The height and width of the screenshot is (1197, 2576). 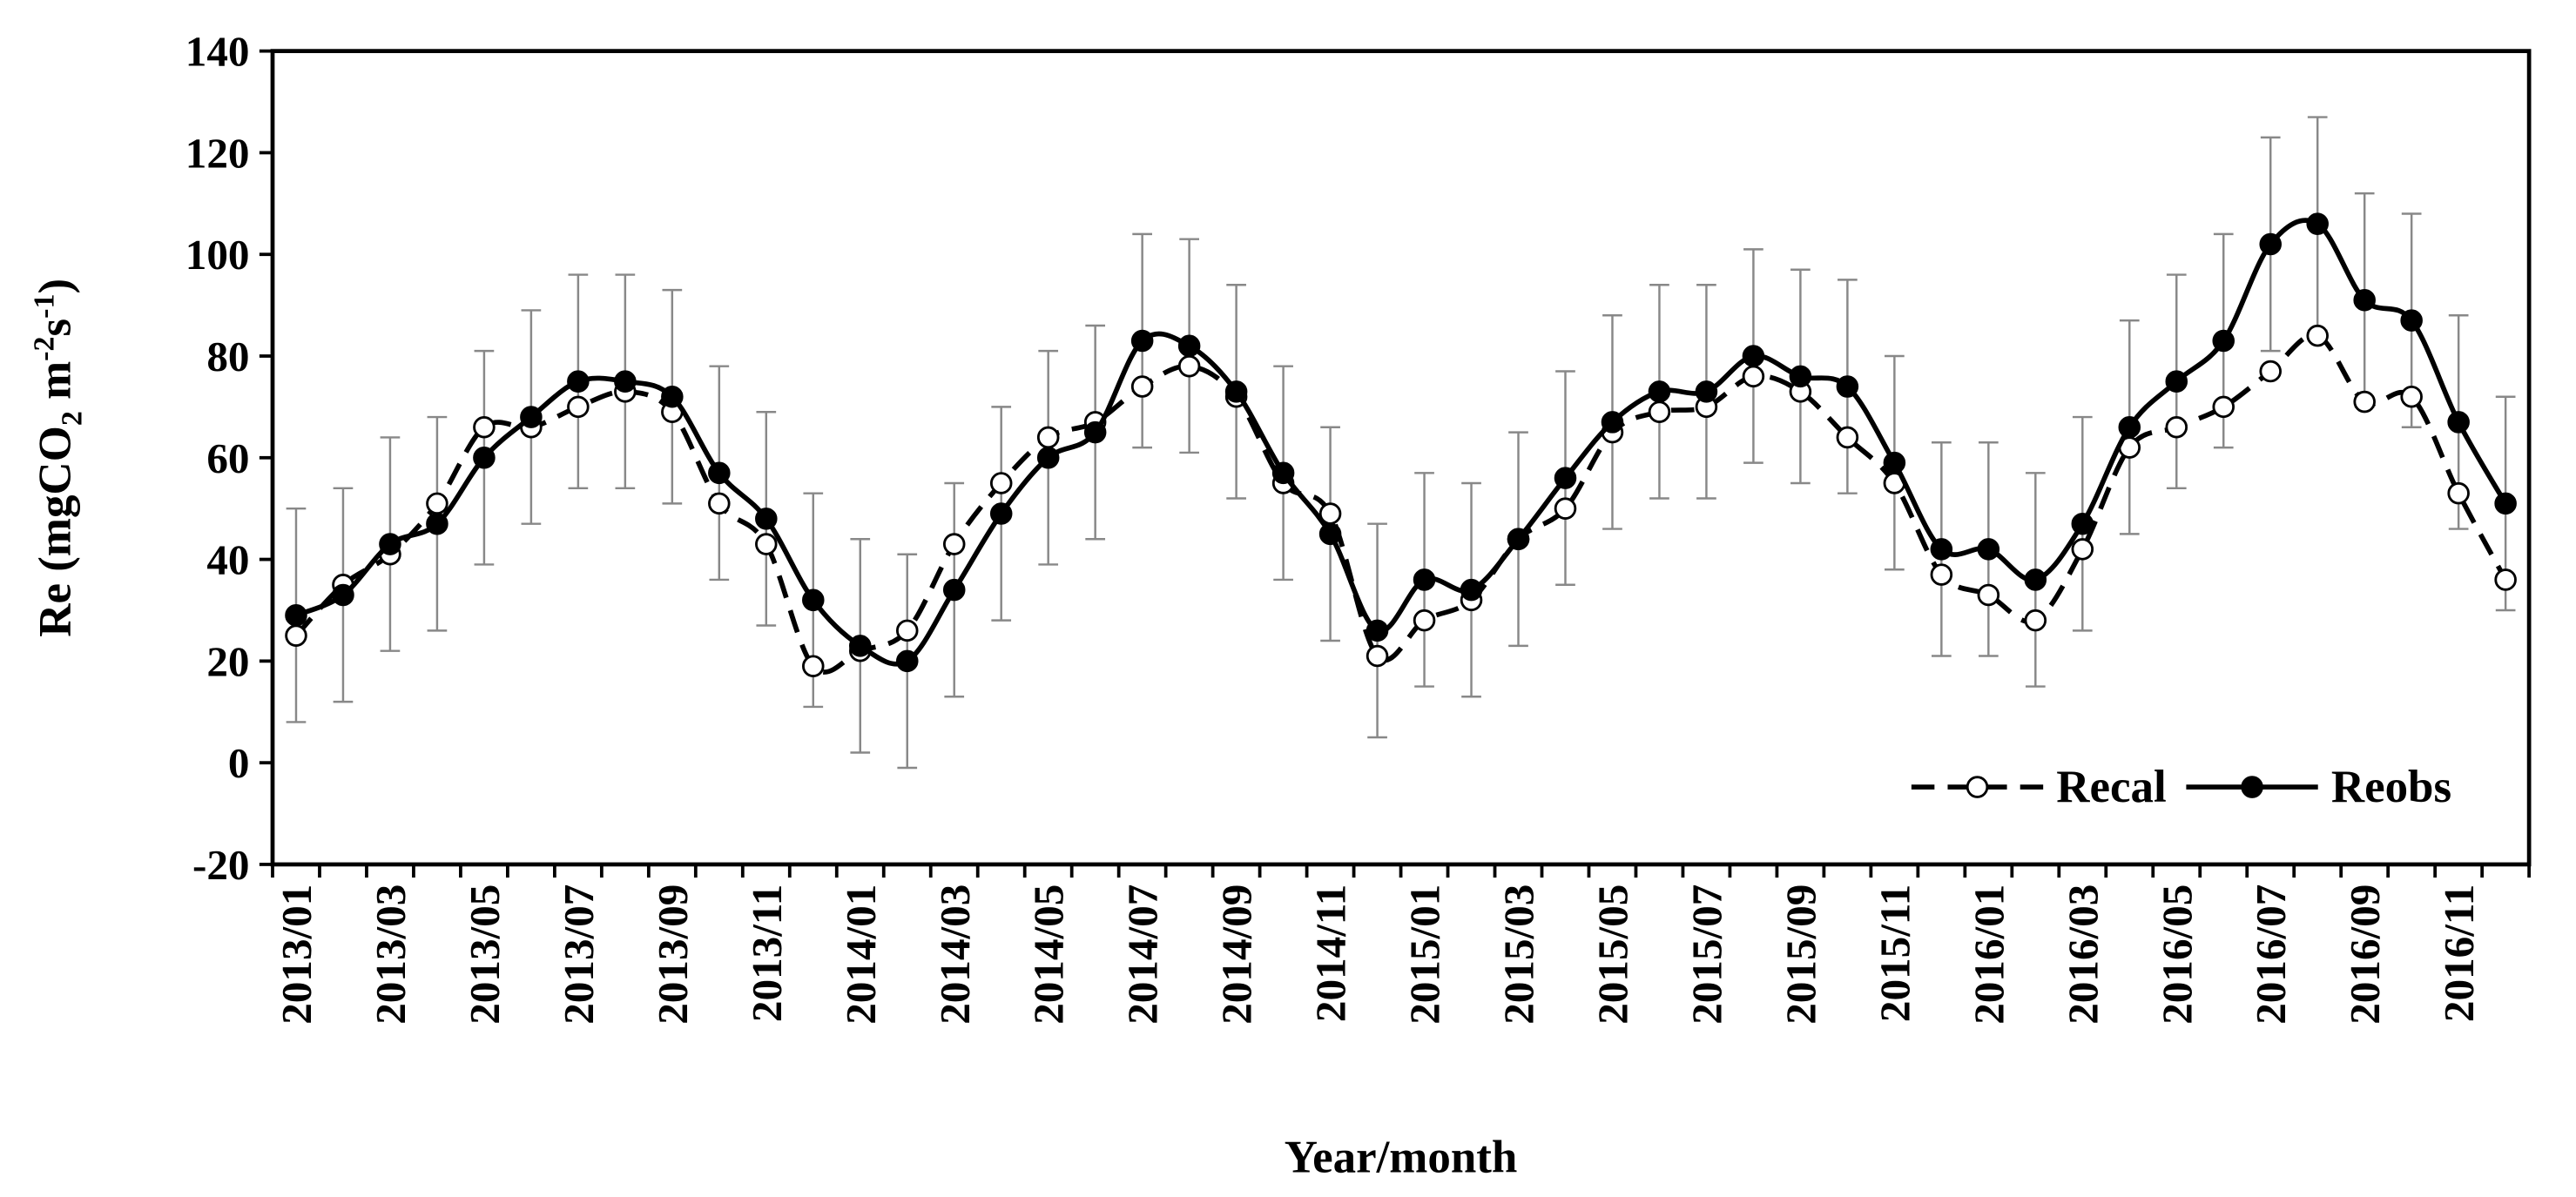 I want to click on x-tick-label: 2013/07, so click(x=579, y=955).